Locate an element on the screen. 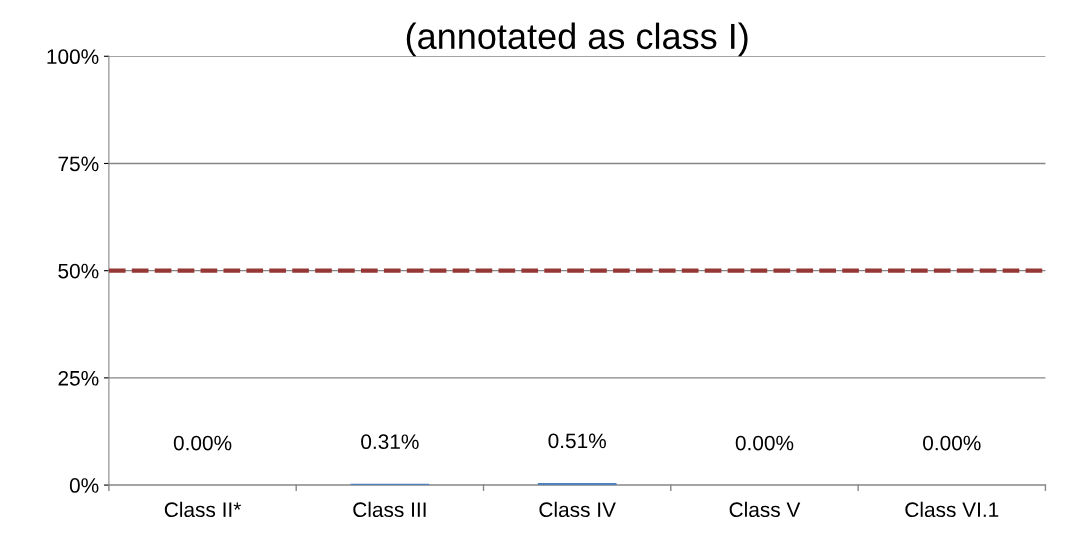 This screenshot has width=1089, height=536. data-label: 0.51% is located at coordinates (577, 441).